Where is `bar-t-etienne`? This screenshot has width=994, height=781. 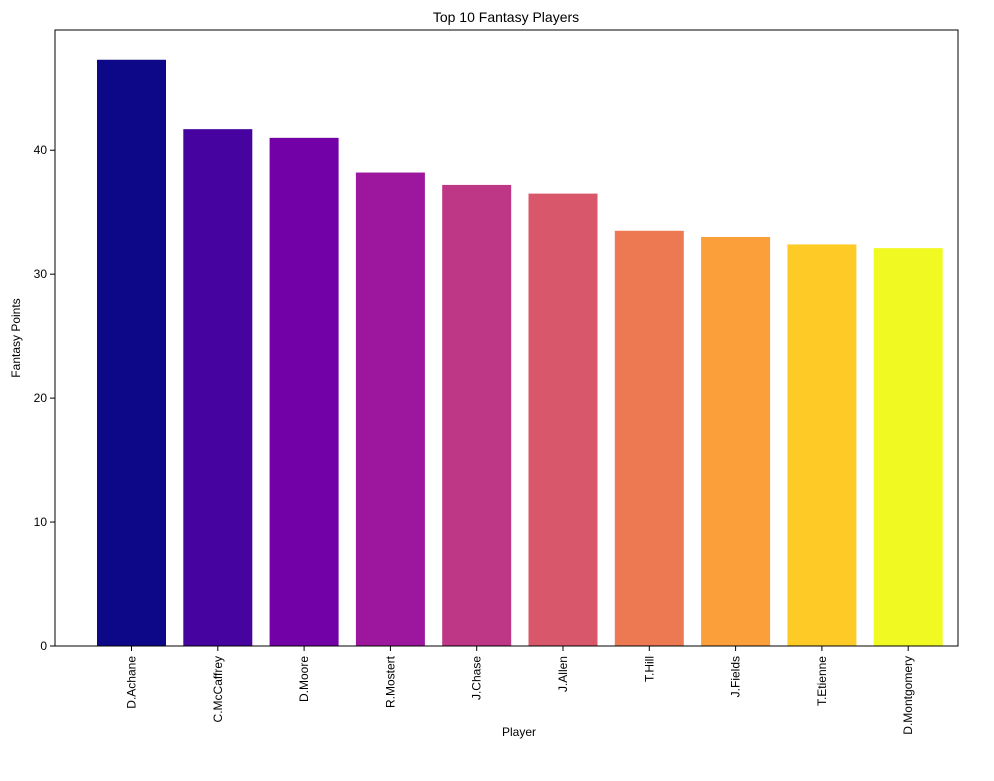 bar-t-etienne is located at coordinates (822, 445).